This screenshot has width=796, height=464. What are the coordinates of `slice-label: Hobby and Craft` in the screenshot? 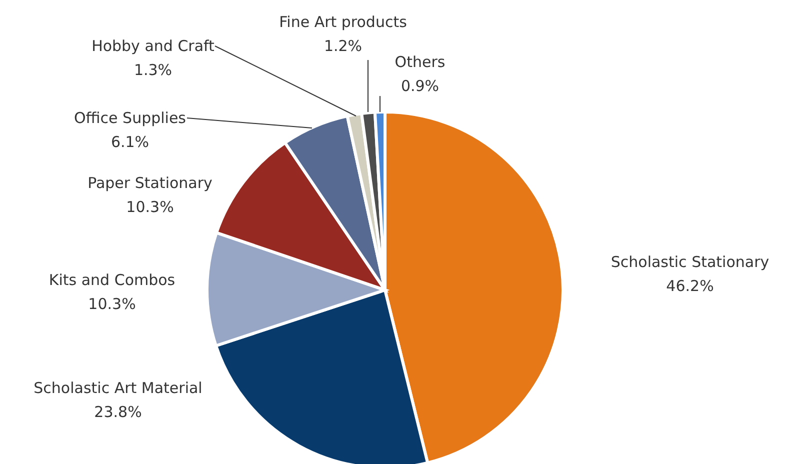 It's located at (153, 46).